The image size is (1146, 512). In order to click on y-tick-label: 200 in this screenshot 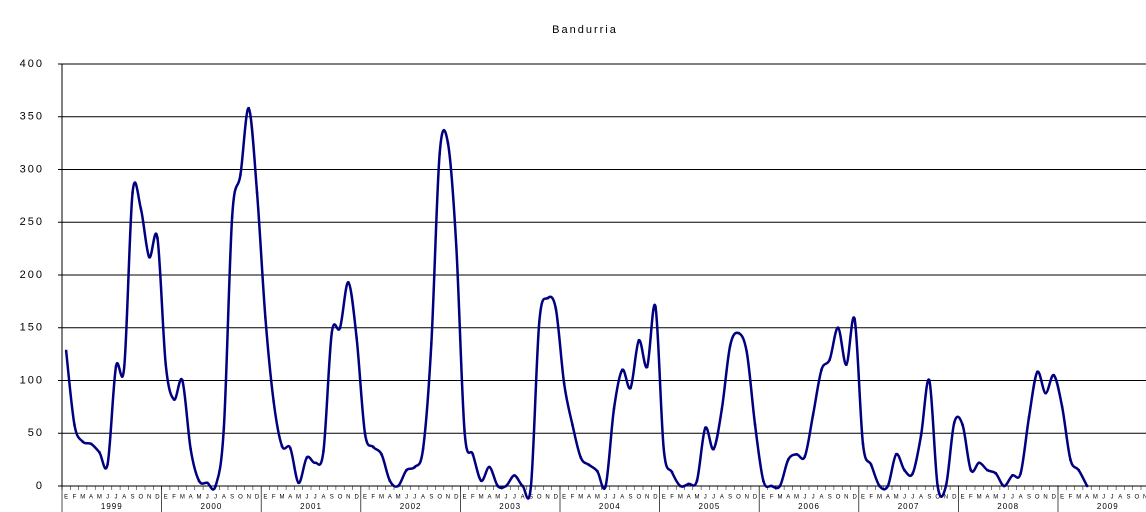, I will do `click(32, 275)`.